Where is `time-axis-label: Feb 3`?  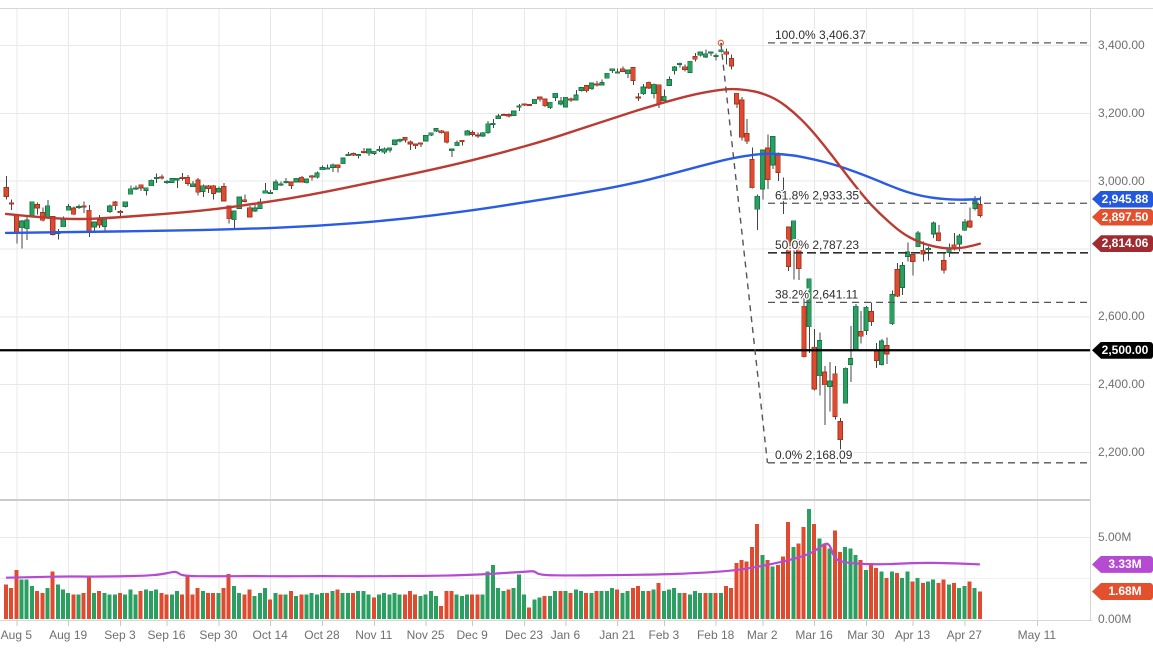
time-axis-label: Feb 3 is located at coordinates (664, 635).